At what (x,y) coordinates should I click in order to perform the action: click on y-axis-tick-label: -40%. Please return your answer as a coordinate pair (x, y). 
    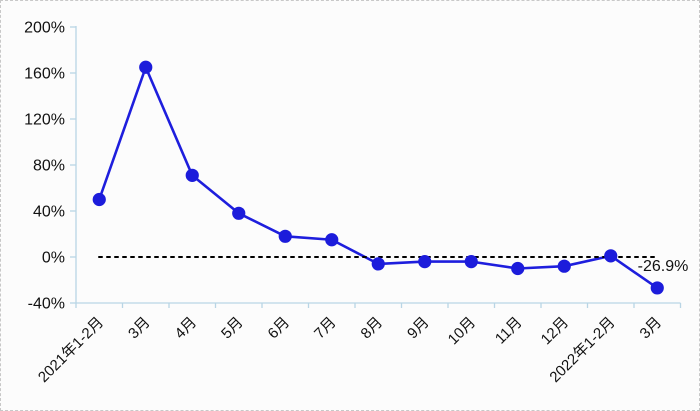
    Looking at the image, I should click on (46, 304).